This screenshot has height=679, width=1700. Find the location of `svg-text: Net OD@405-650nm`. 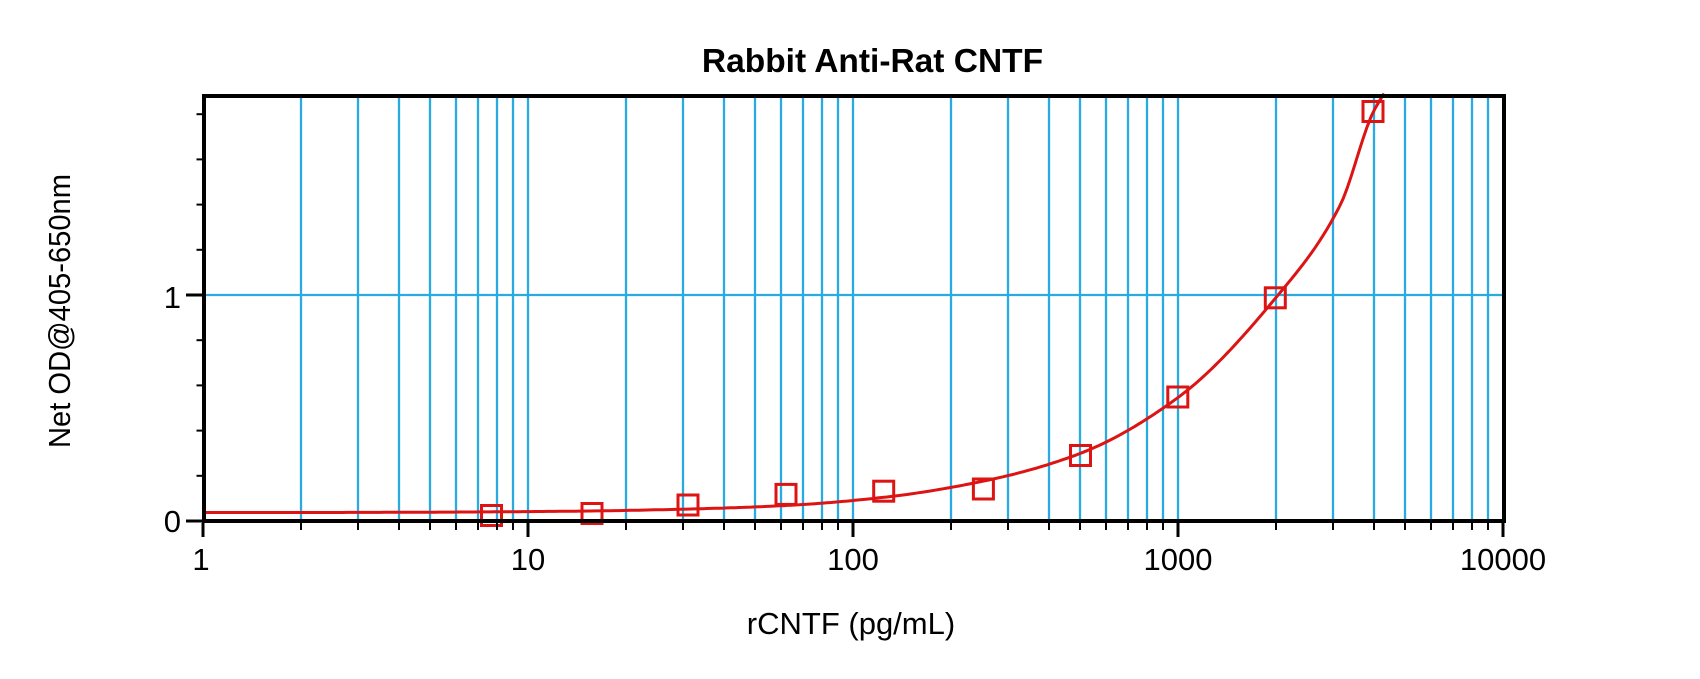

svg-text: Net OD@405-650nm is located at coordinates (59, 311).